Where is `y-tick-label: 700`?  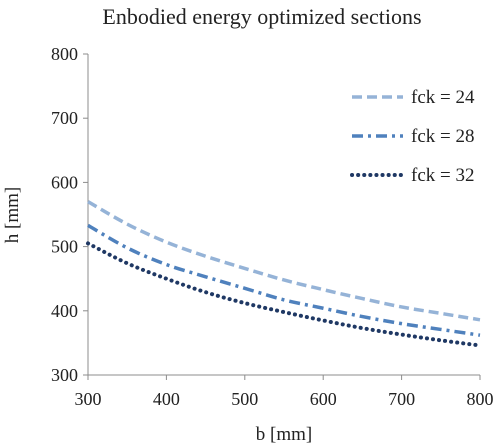
y-tick-label: 700 is located at coordinates (64, 118).